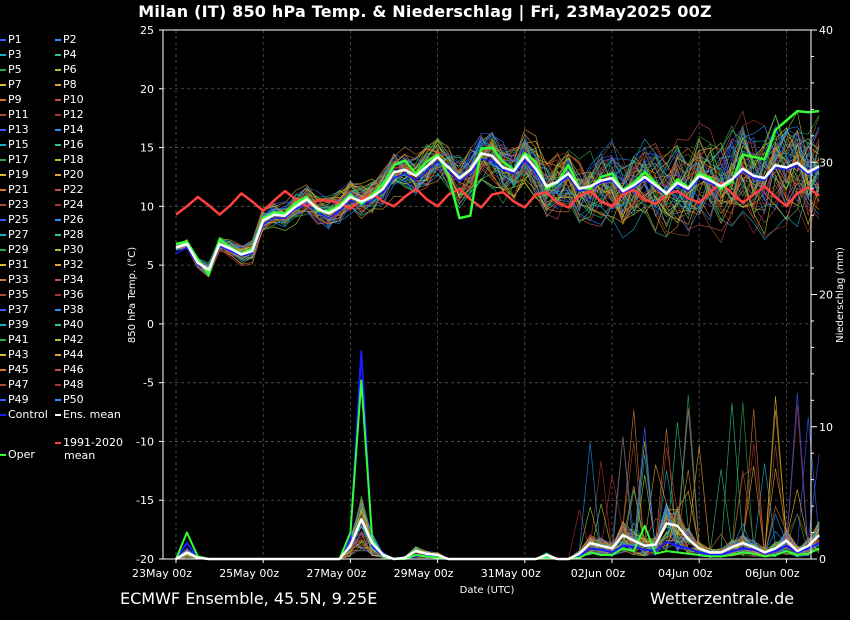 The width and height of the screenshot is (850, 620). I want to click on y-tick-label: -5, so click(148, 383).